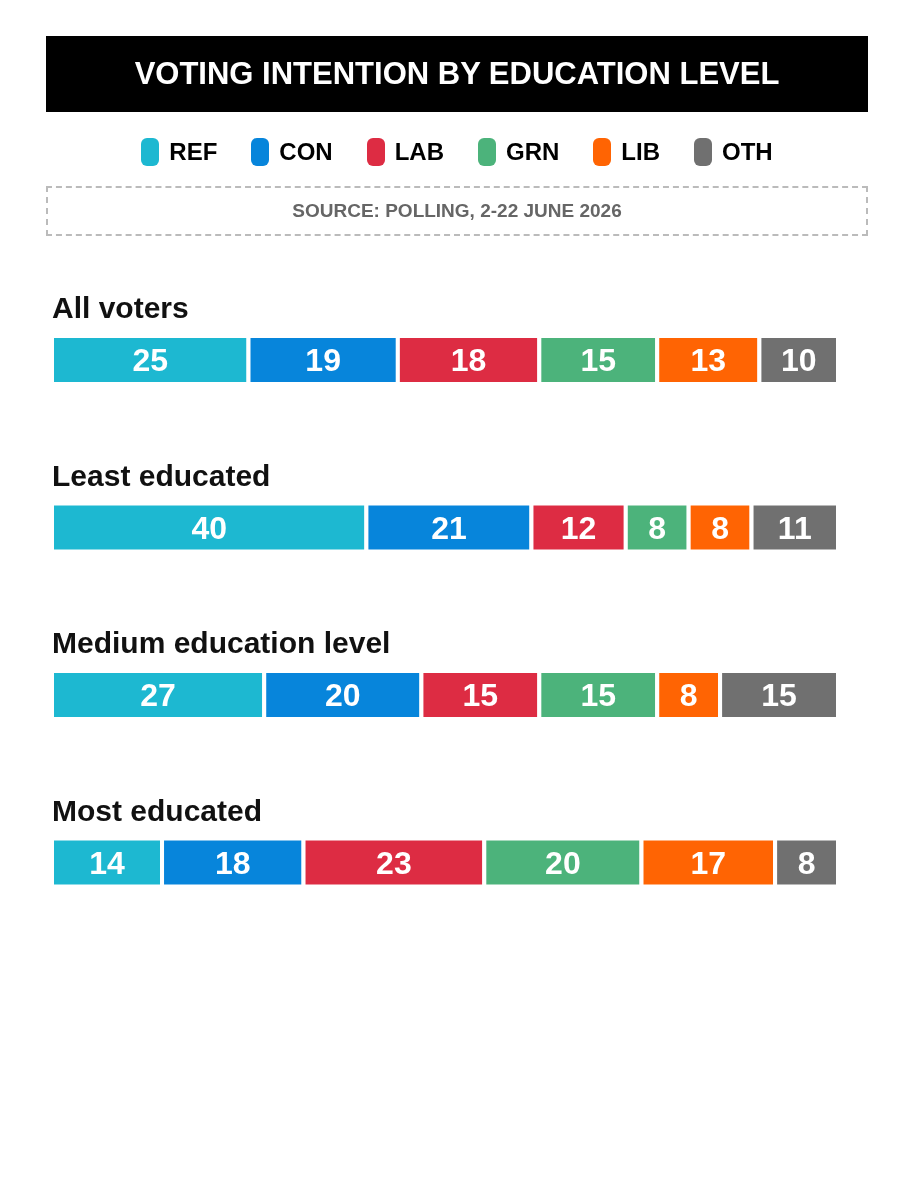 Image resolution: width=898 pixels, height=1200 pixels. Describe the element at coordinates (158, 695) in the screenshot. I see `data-label: 27` at that location.